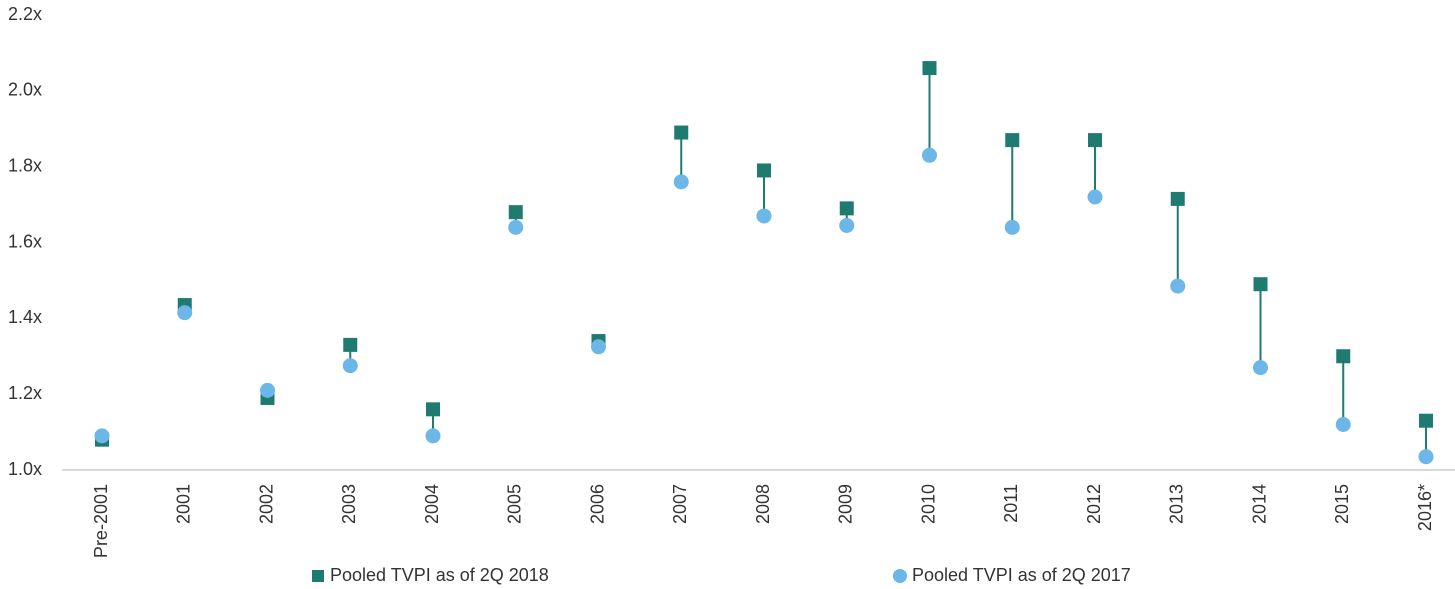  What do you see at coordinates (680, 504) in the screenshot?
I see `x-tick-label: 2007` at bounding box center [680, 504].